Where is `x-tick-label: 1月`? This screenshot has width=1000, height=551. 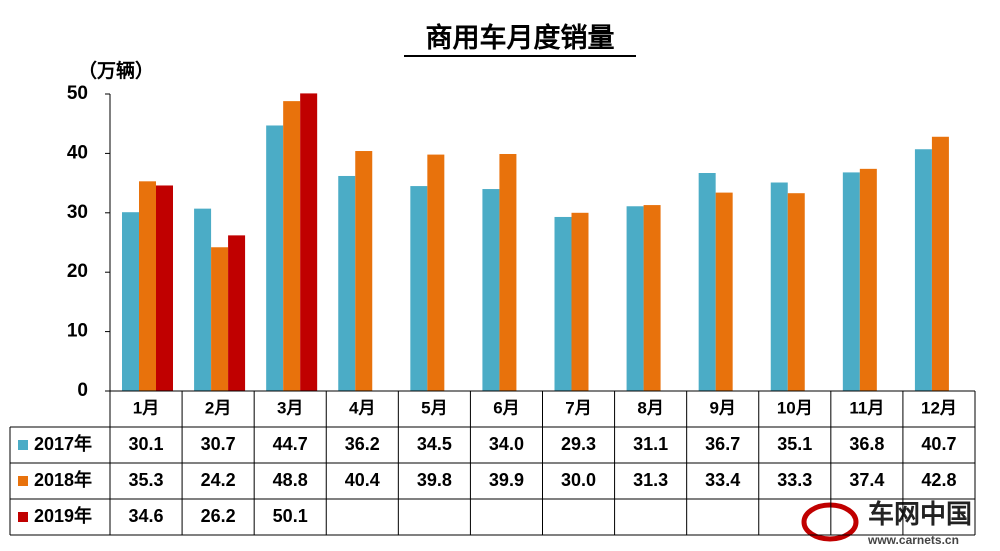
x-tick-label: 1月 is located at coordinates (146, 407).